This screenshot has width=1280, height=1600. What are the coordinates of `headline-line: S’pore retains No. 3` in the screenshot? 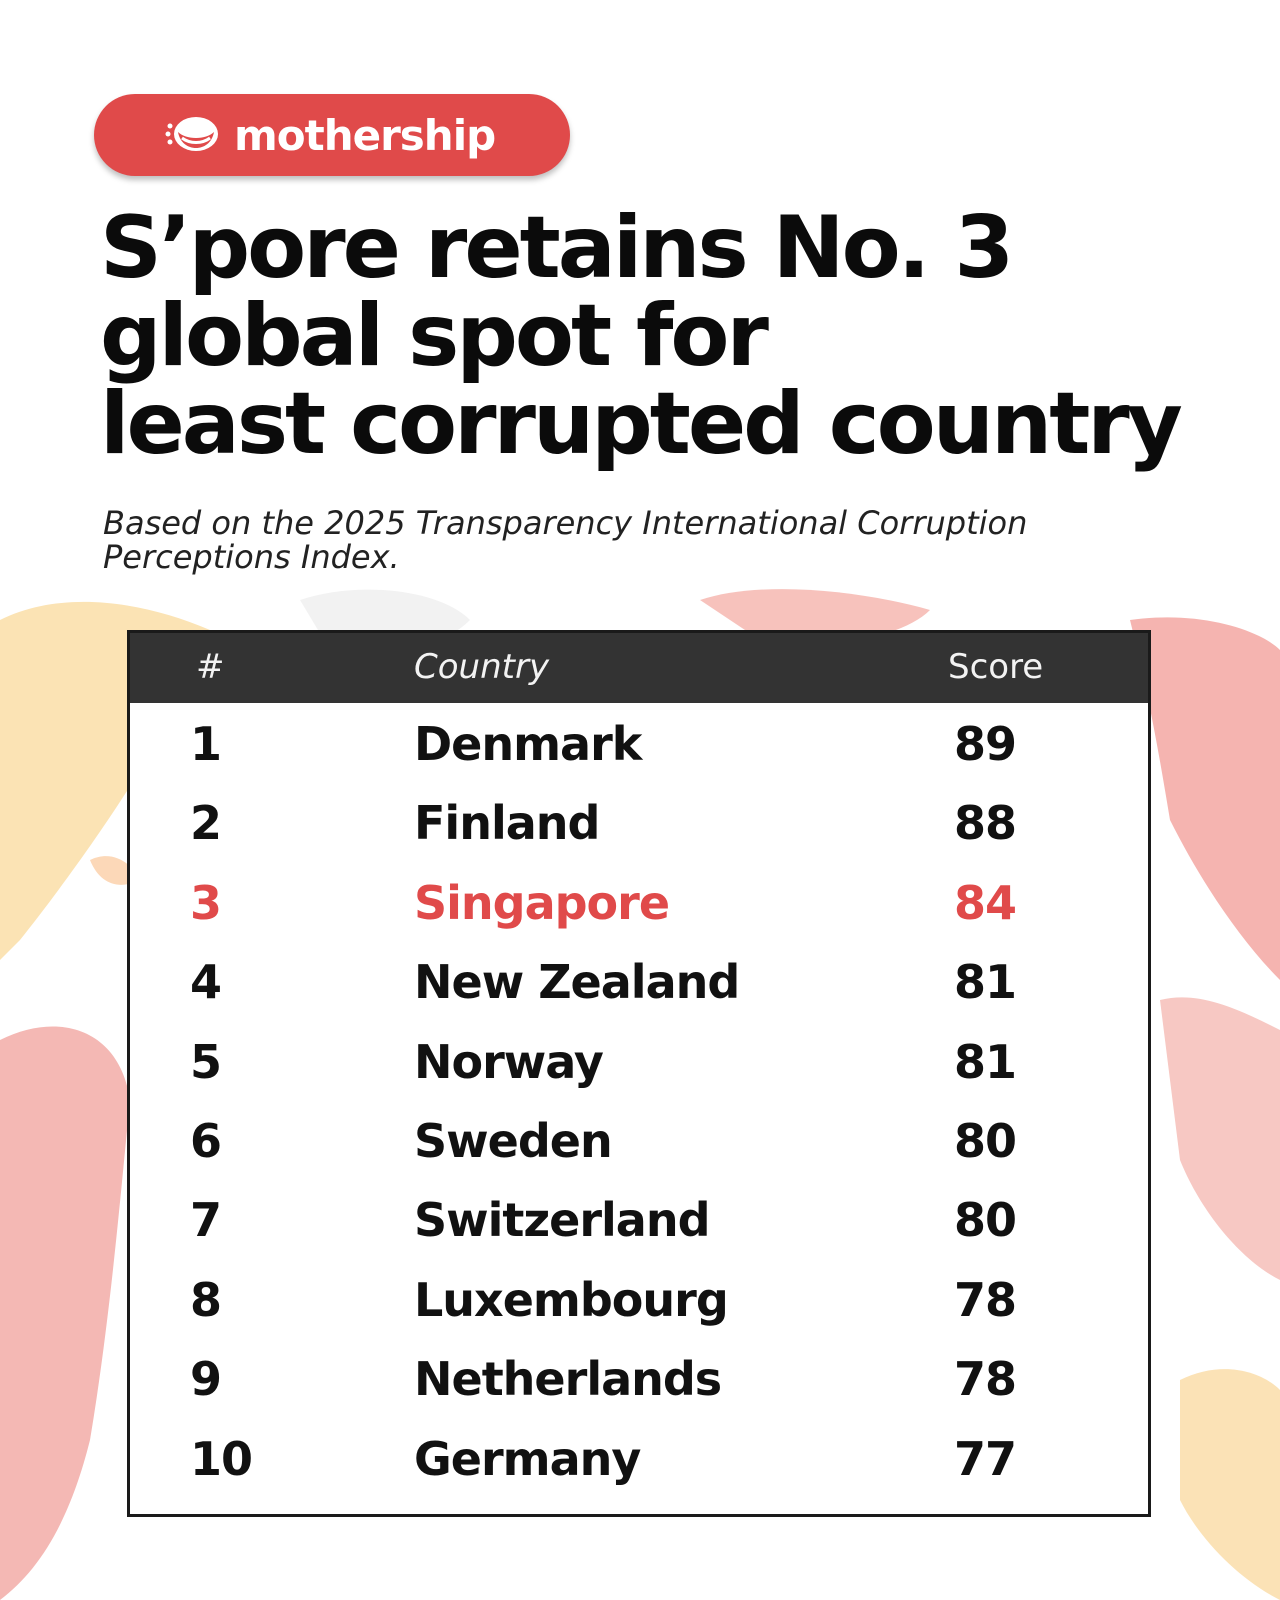 It's located at (557, 248).